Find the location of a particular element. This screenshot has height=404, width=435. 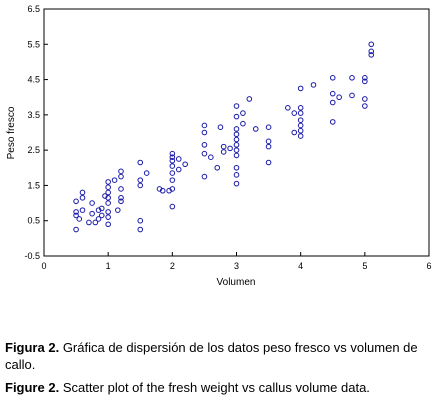

y-tick-label: 4.5 is located at coordinates (33, 80).